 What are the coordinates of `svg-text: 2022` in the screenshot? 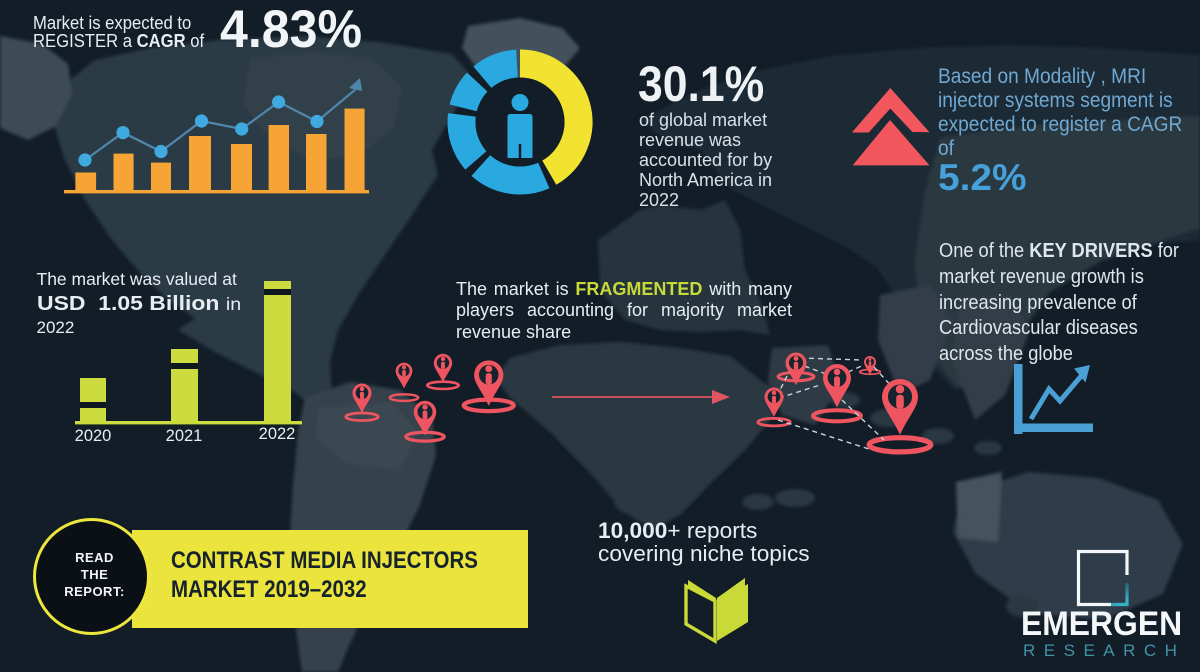 It's located at (277, 434).